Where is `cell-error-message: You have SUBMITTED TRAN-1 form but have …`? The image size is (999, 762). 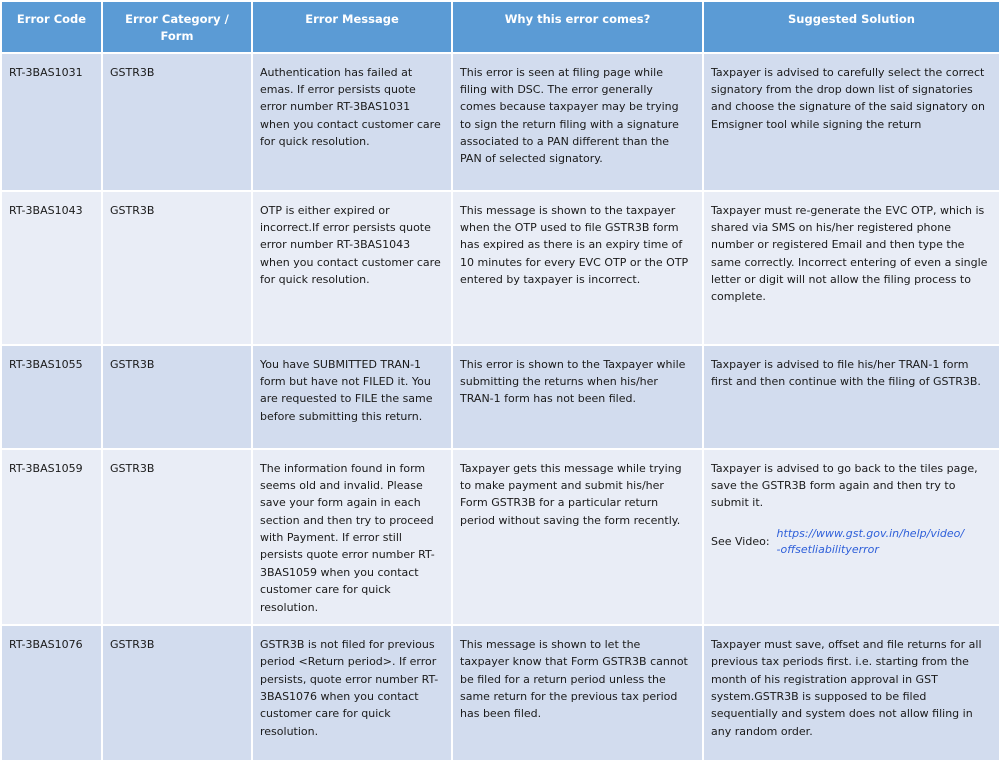 cell-error-message: You have SUBMITTED TRAN-1 form but have … is located at coordinates (352, 396).